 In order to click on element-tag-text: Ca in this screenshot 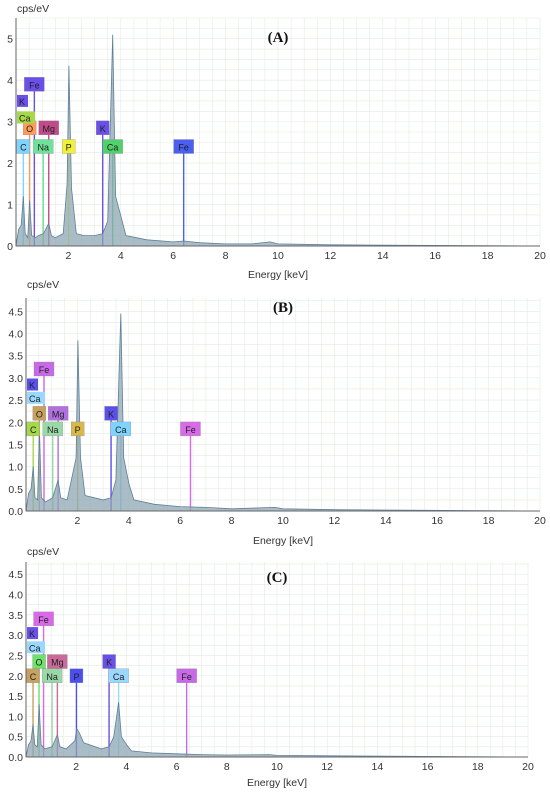, I will do `click(113, 148)`.